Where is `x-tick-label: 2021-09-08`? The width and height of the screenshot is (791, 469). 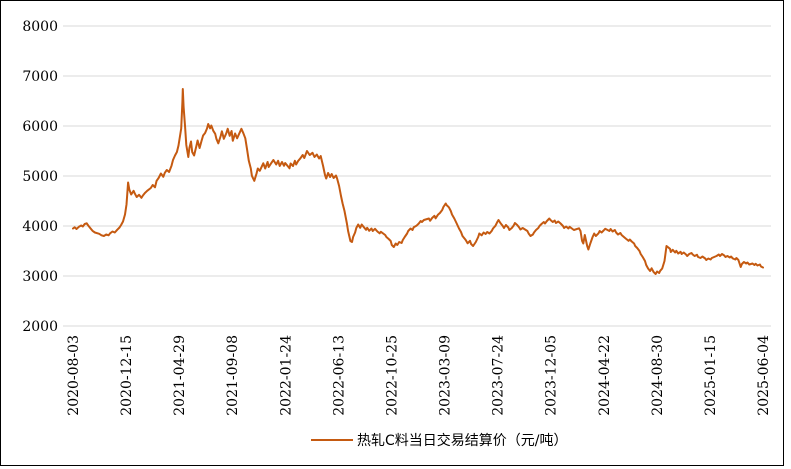 x-tick-label: 2021-09-08 is located at coordinates (233, 375).